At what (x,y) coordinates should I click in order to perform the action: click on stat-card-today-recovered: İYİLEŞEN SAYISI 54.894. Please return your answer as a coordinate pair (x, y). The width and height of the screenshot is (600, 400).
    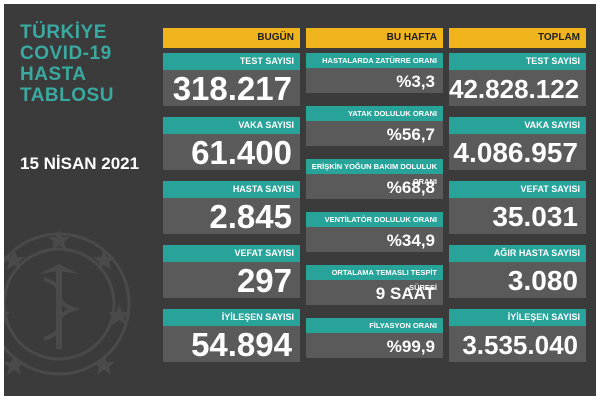
    Looking at the image, I should click on (231, 336).